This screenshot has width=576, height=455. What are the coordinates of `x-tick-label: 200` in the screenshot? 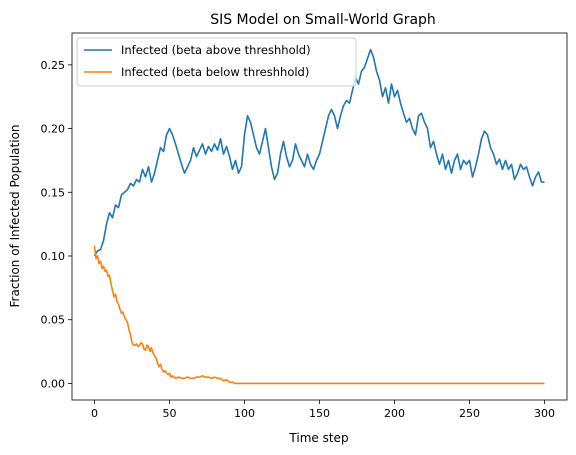 It's located at (394, 413).